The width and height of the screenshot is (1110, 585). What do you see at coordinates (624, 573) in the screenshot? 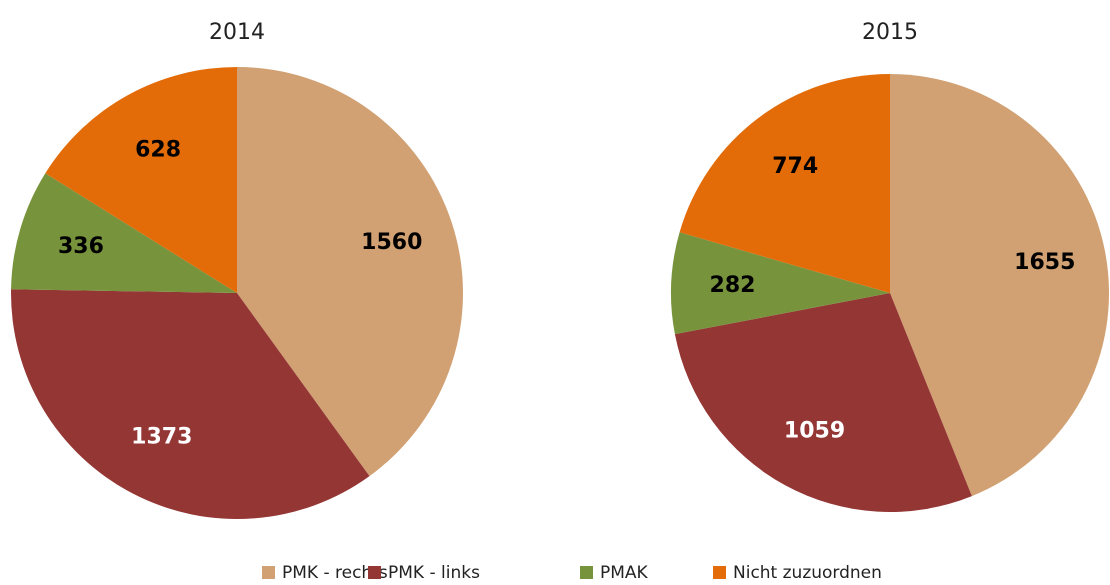
I see `legend-label: PMAK` at bounding box center [624, 573].